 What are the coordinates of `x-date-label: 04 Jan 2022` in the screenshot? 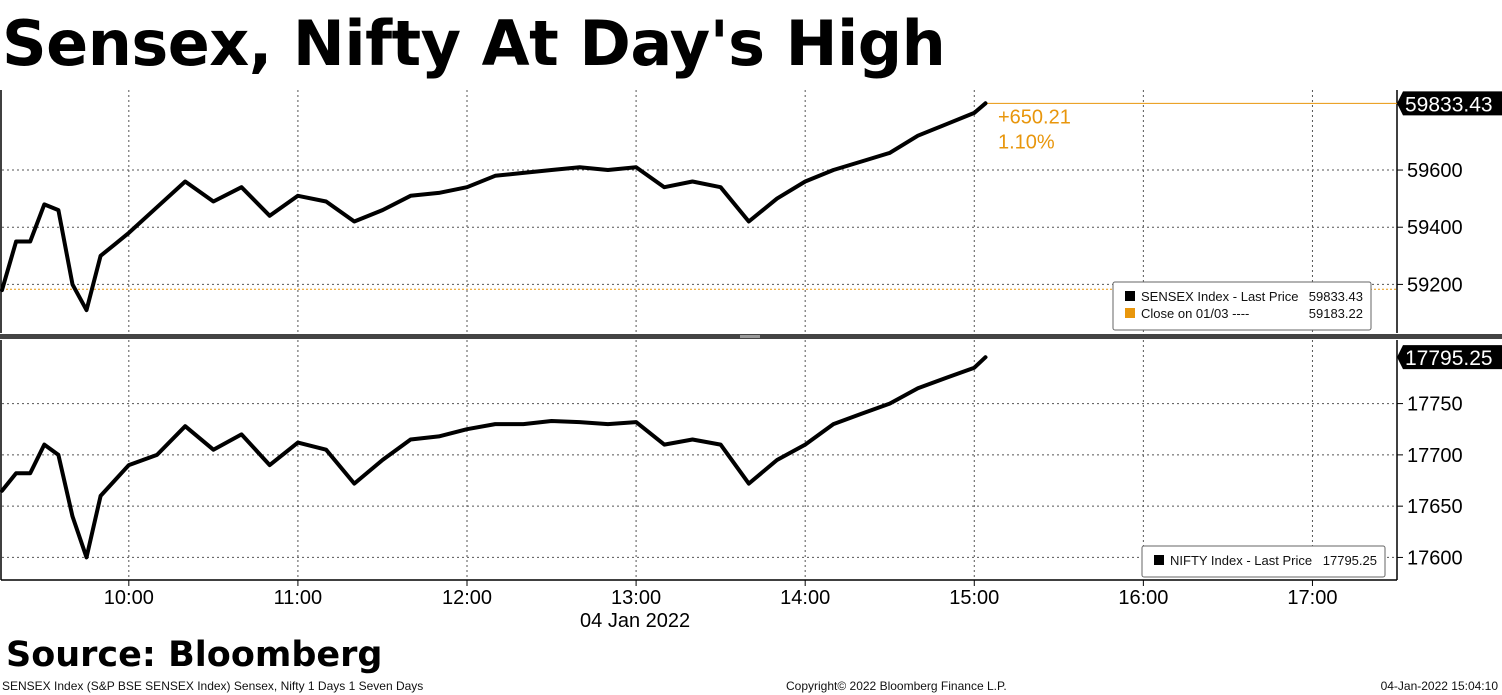 It's located at (635, 621).